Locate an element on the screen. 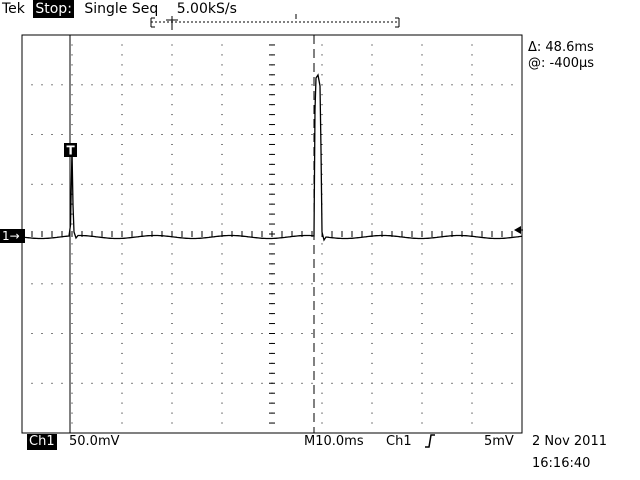 This screenshot has width=640, height=480. rising-edge-icon is located at coordinates (430, 444).